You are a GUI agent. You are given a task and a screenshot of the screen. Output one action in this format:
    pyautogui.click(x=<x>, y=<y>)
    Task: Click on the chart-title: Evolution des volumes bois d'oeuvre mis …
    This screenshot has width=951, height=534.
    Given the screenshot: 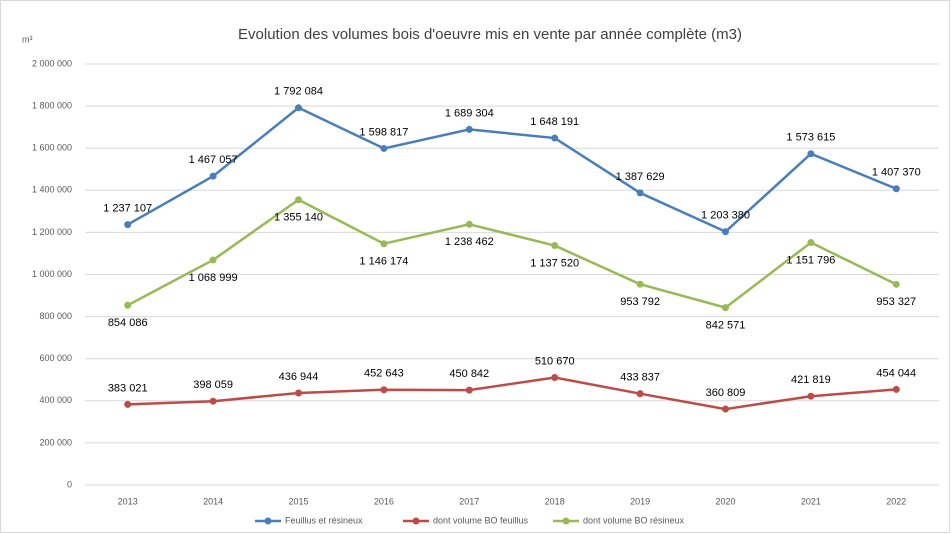 What is the action you would take?
    pyautogui.click(x=490, y=34)
    